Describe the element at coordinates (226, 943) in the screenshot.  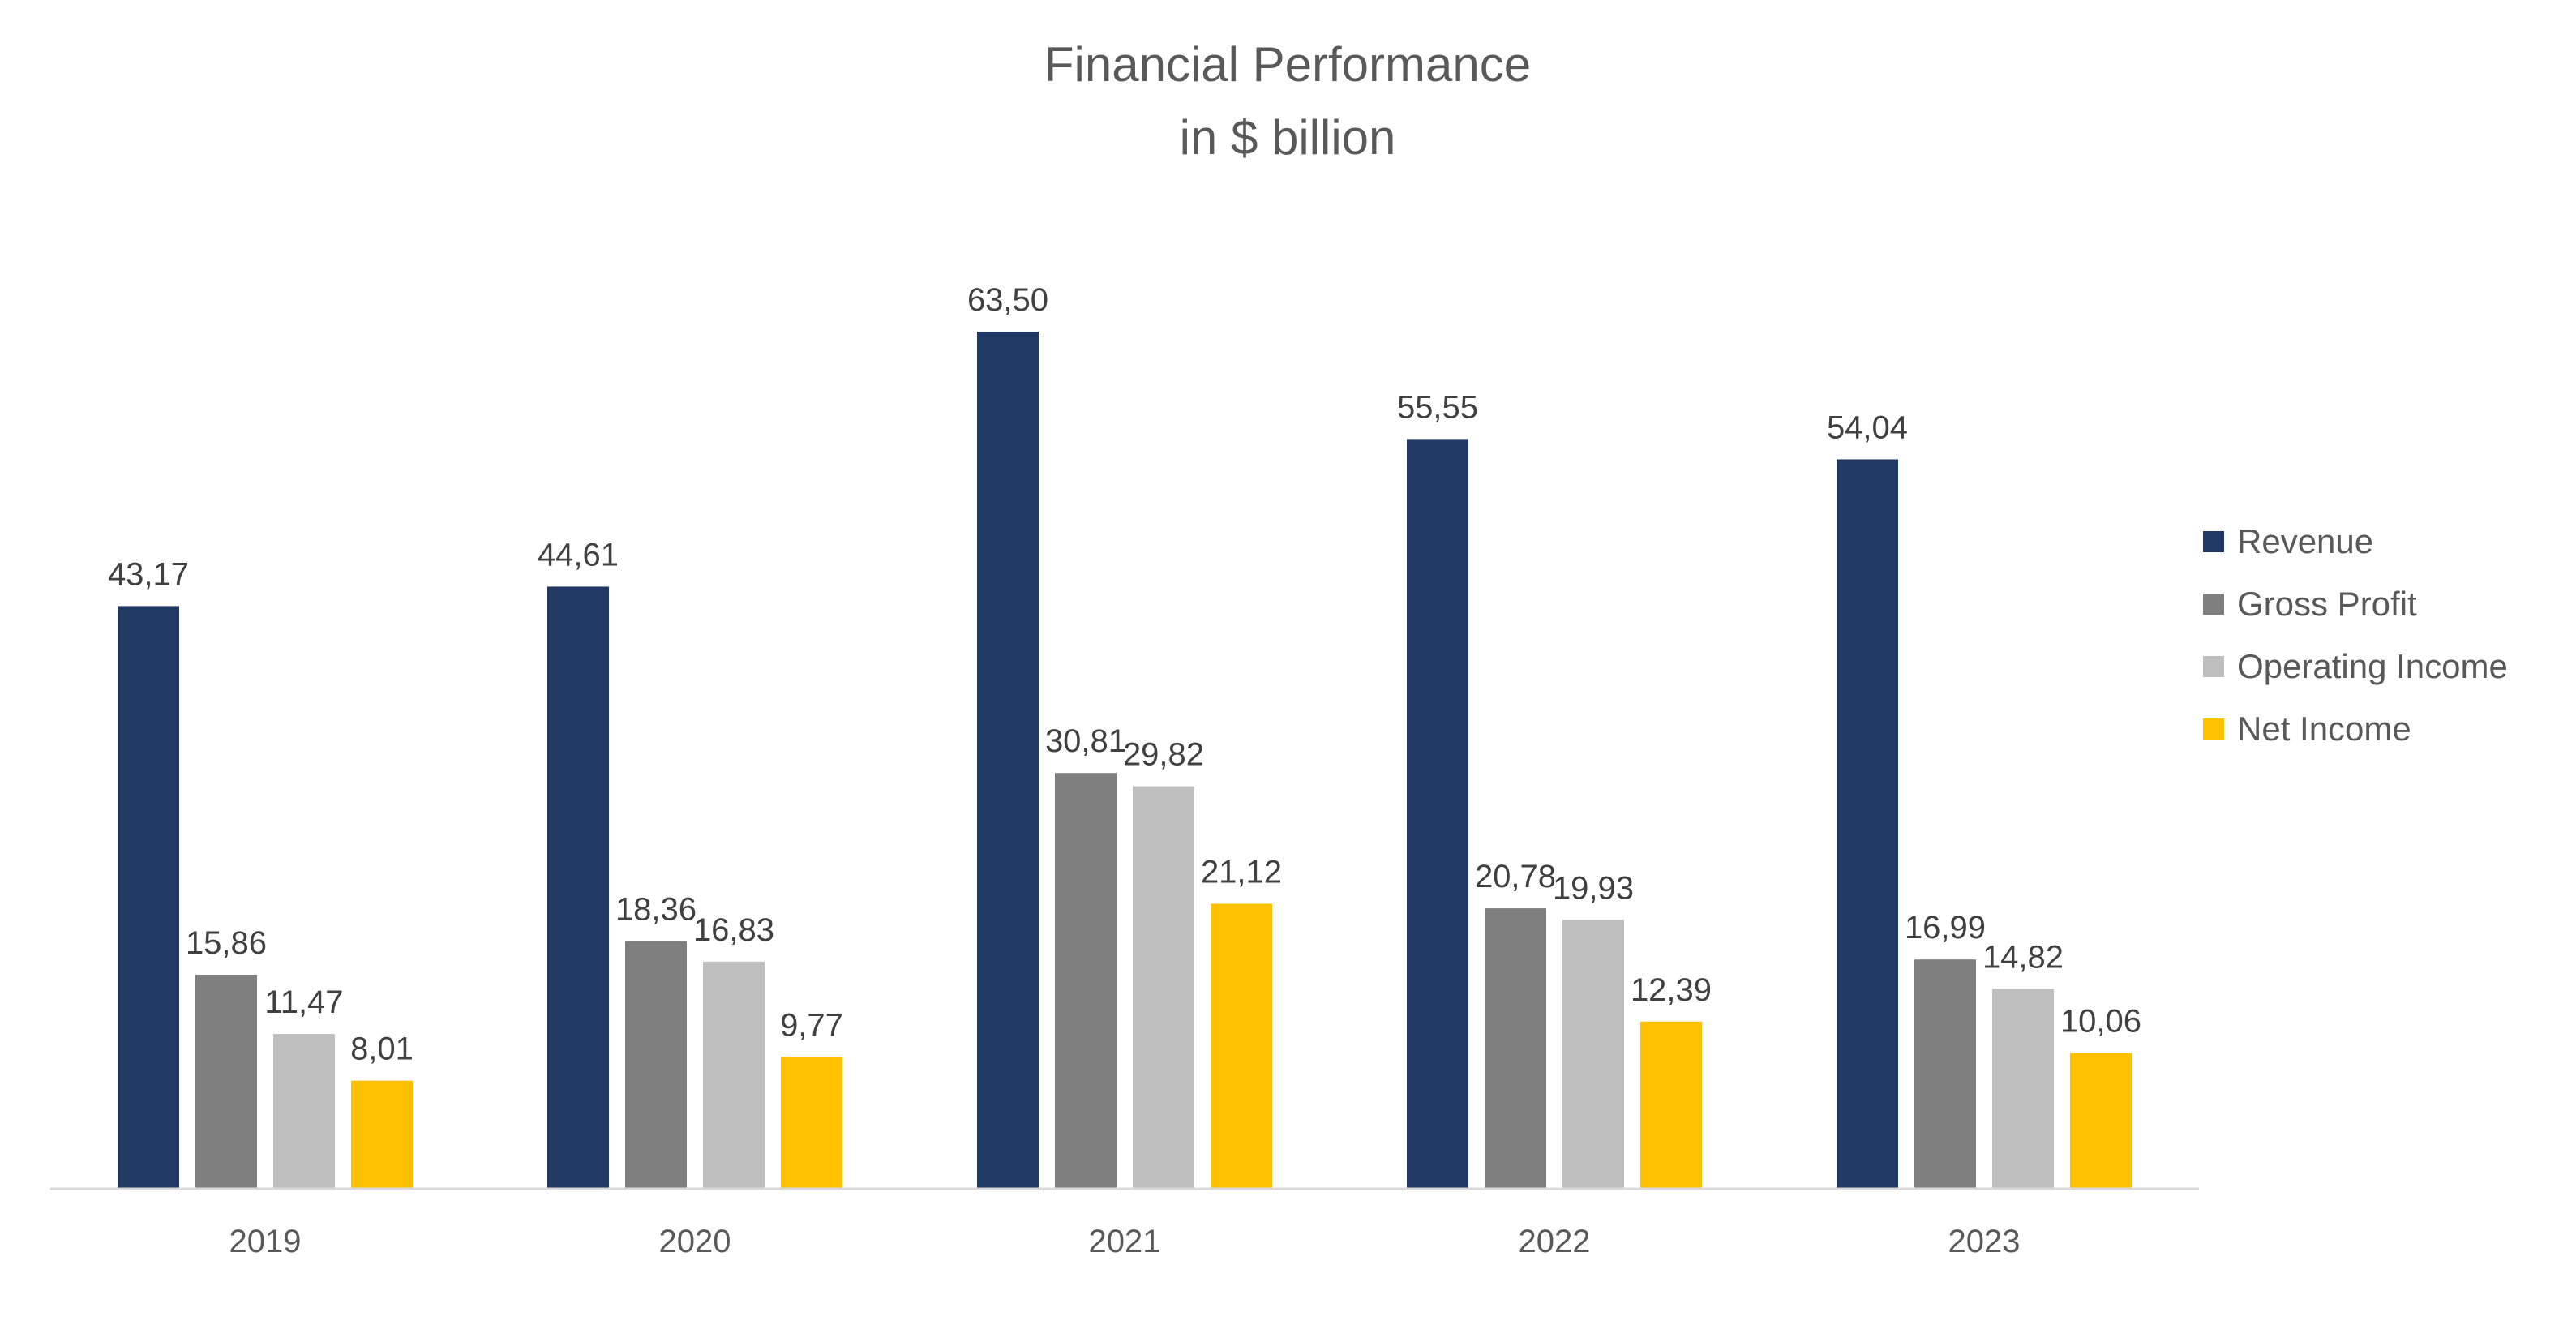
I see `data-label-gross-profit-2019: 15,86` at that location.